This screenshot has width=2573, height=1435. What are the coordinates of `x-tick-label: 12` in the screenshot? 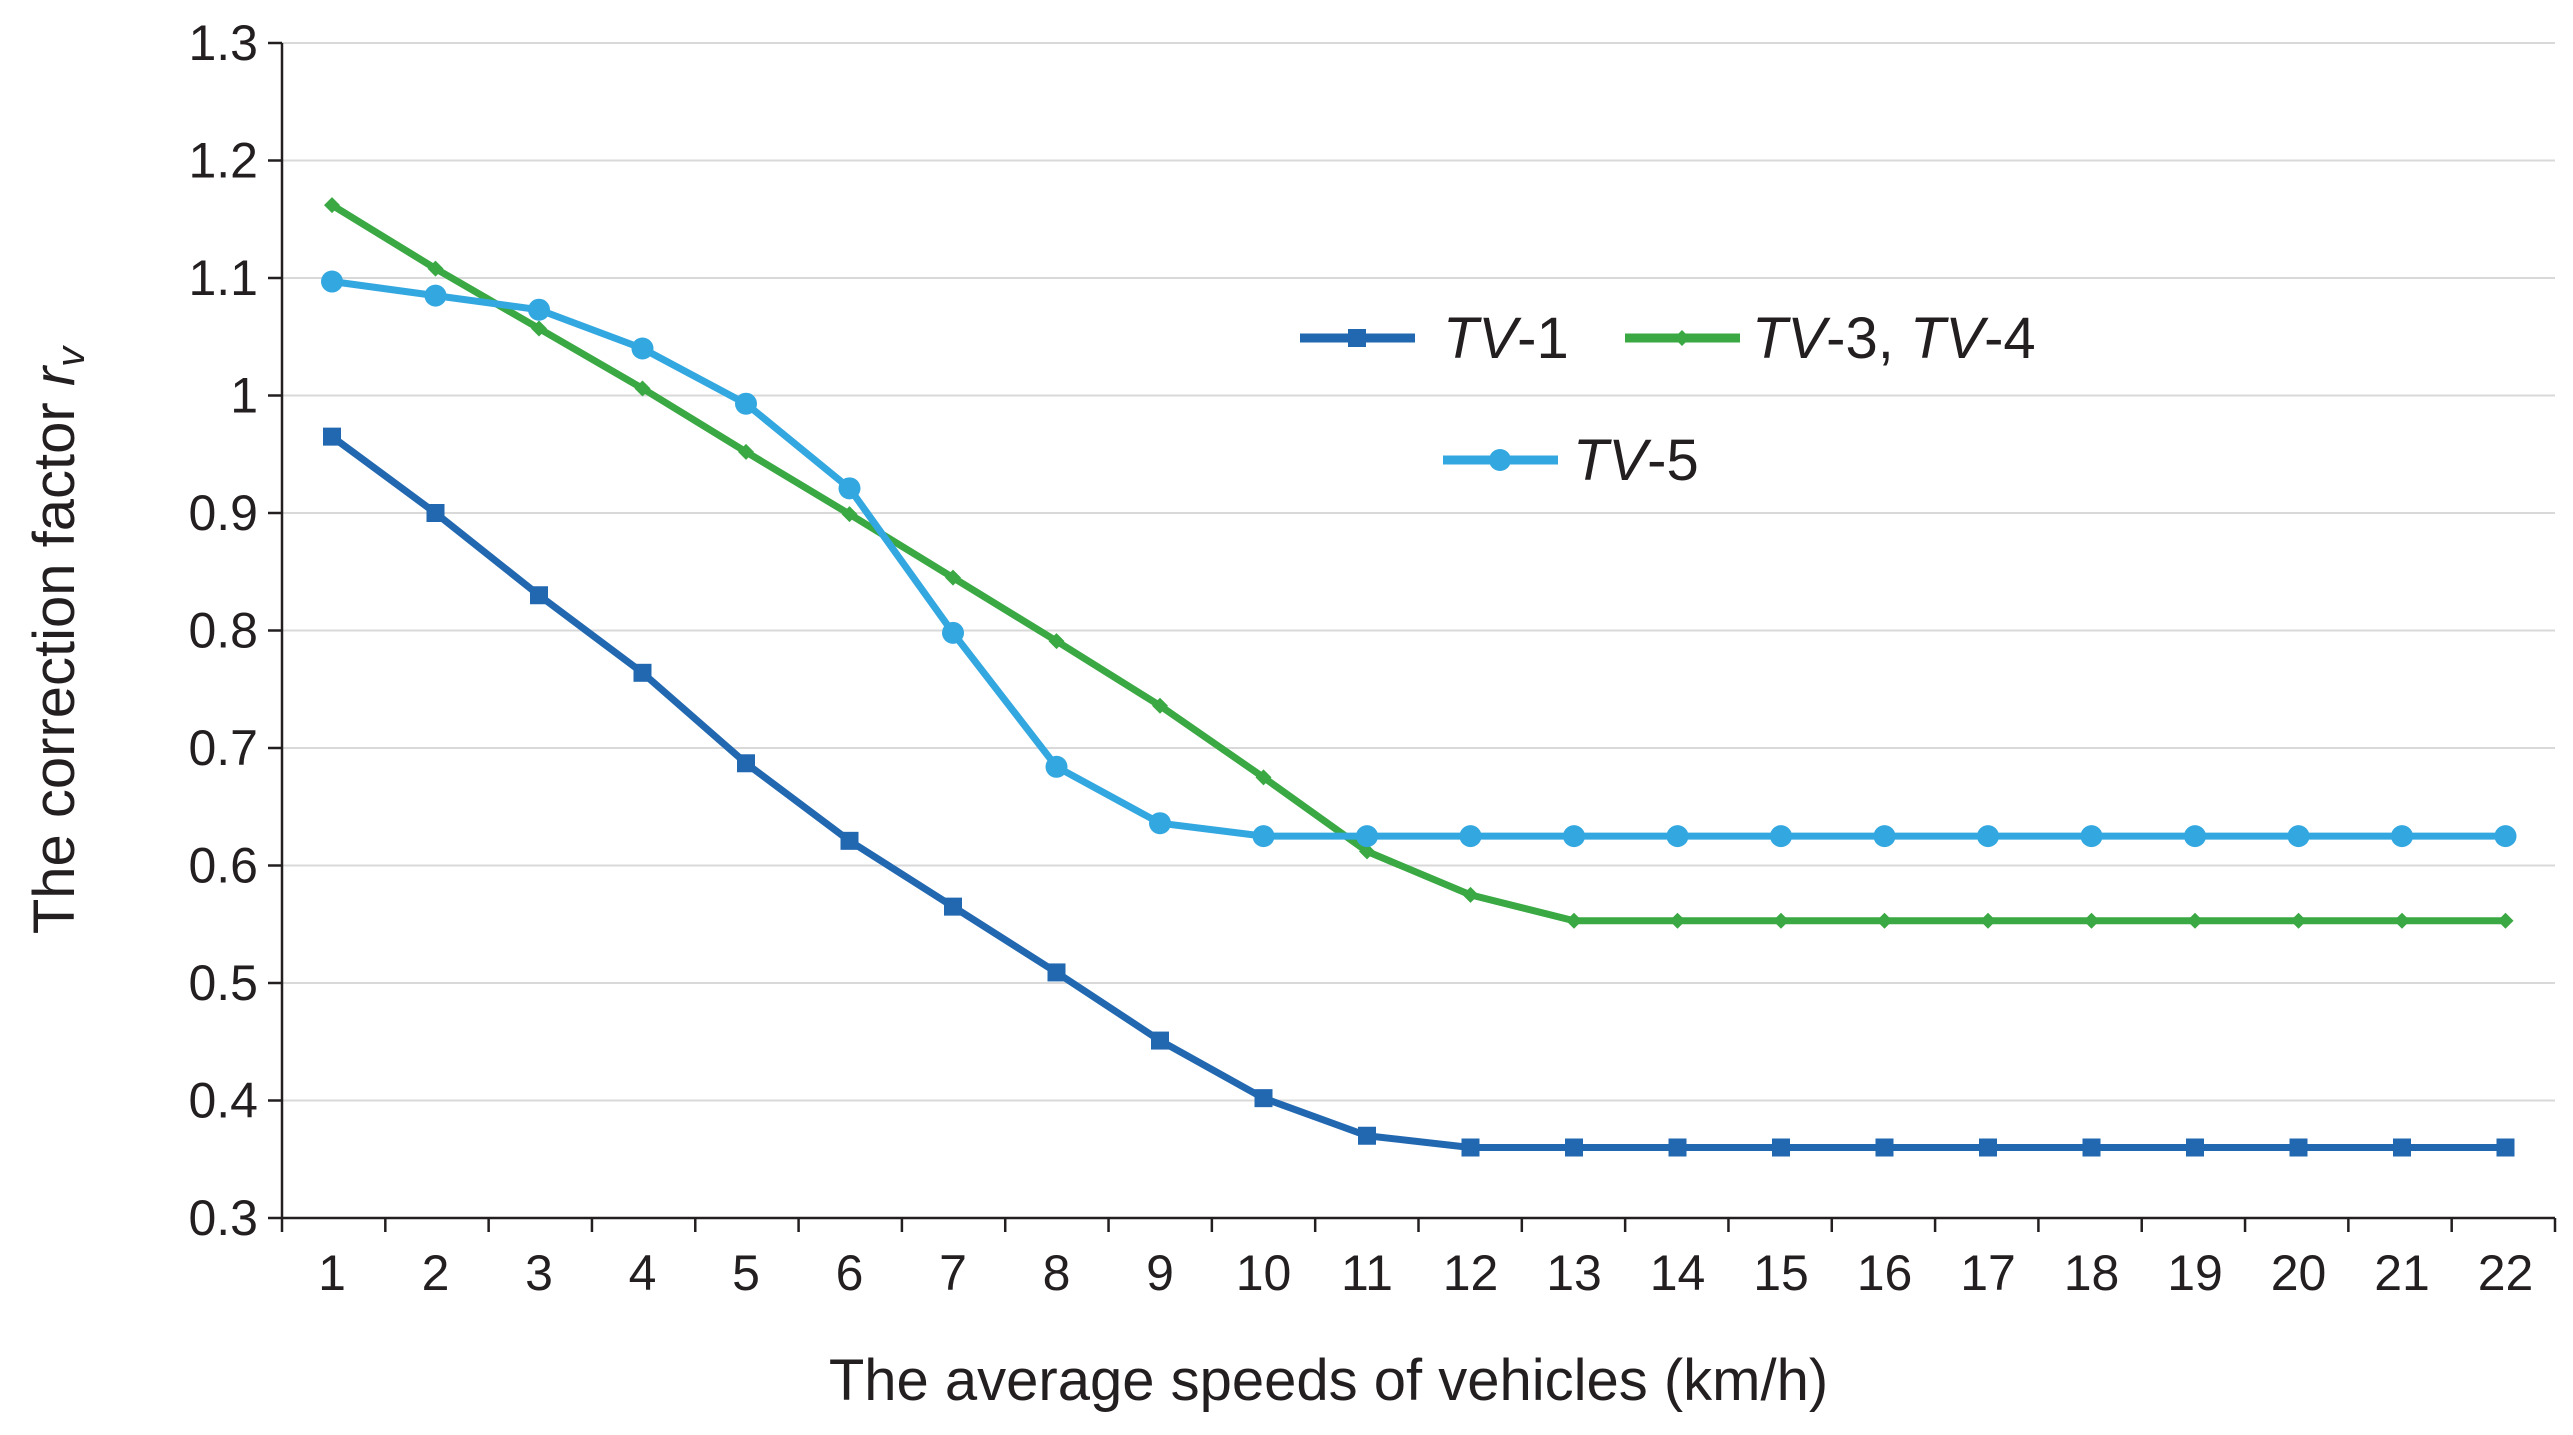 It's located at (1471, 1273).